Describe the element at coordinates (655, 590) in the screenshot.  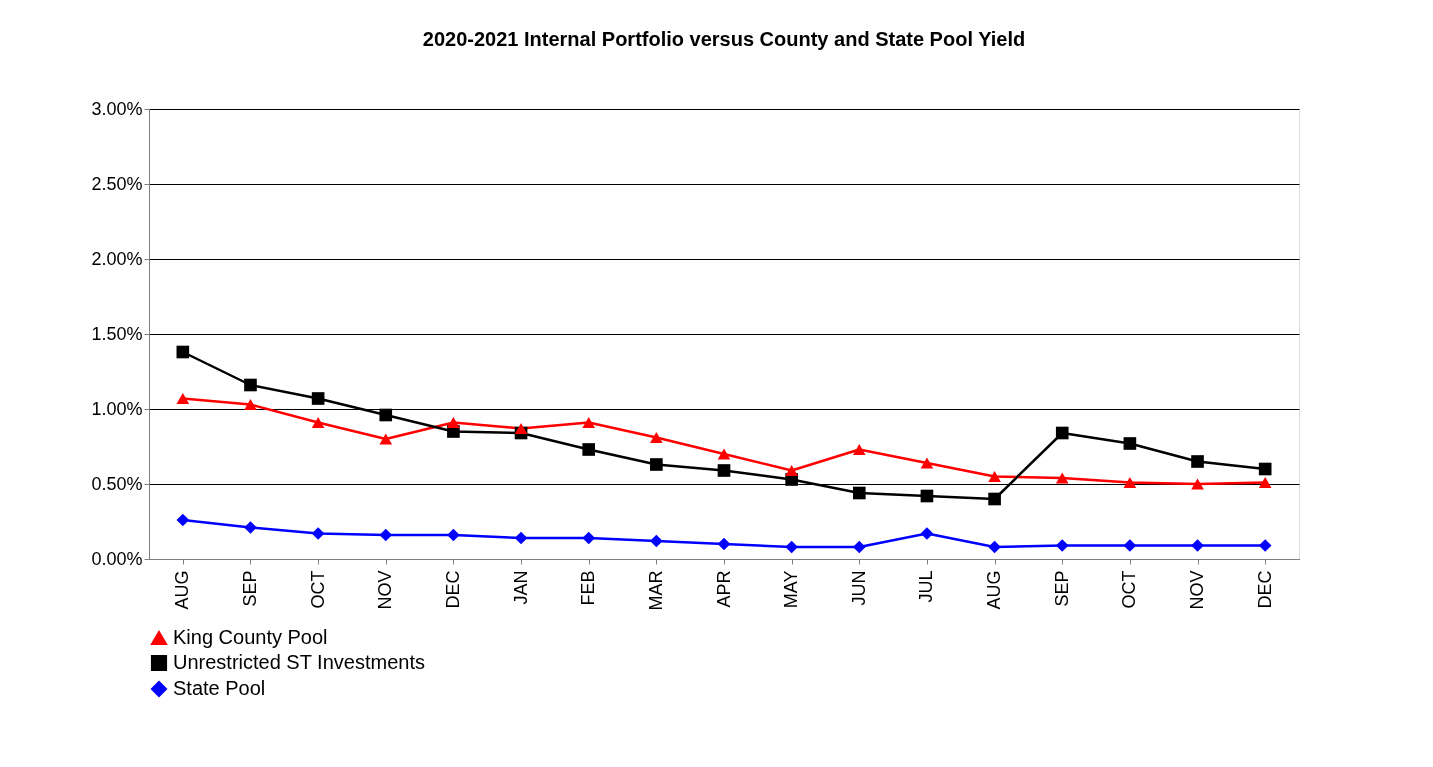
I see `x-tick-label: MAR` at that location.